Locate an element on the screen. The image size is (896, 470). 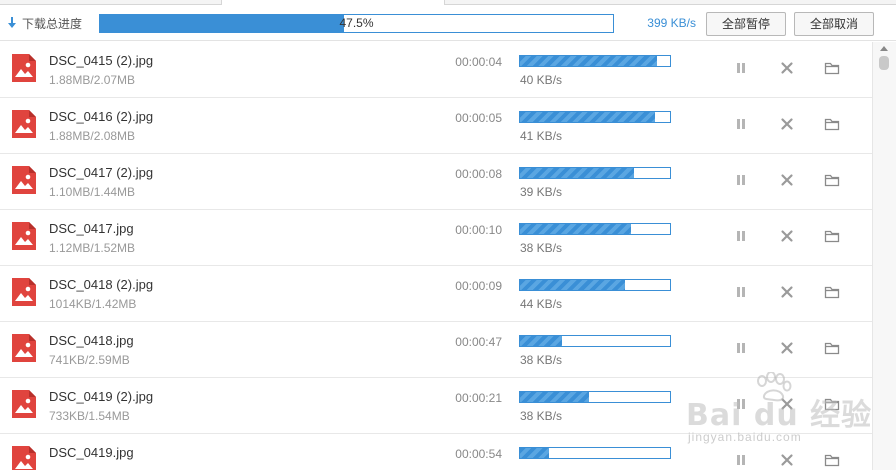
scroll-thumb is located at coordinates (884, 63).